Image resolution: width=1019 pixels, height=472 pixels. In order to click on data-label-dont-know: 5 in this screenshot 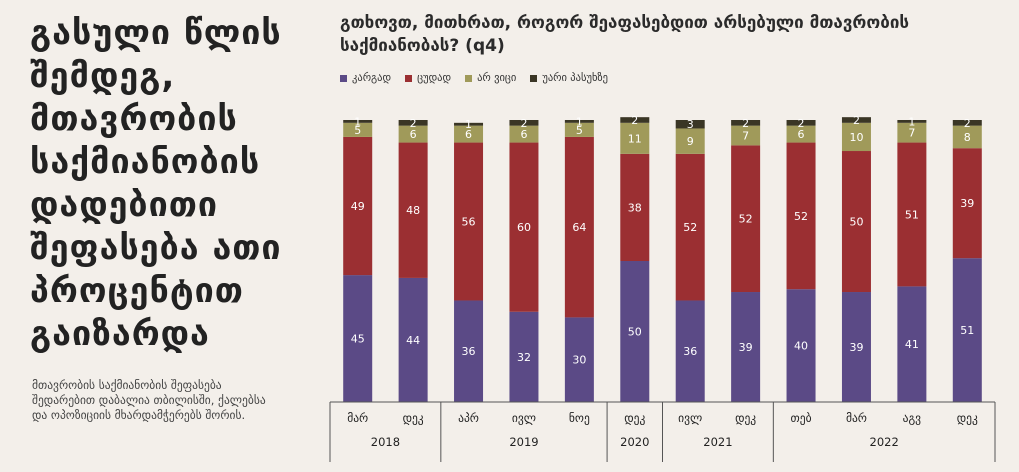, I will do `click(357, 130)`.